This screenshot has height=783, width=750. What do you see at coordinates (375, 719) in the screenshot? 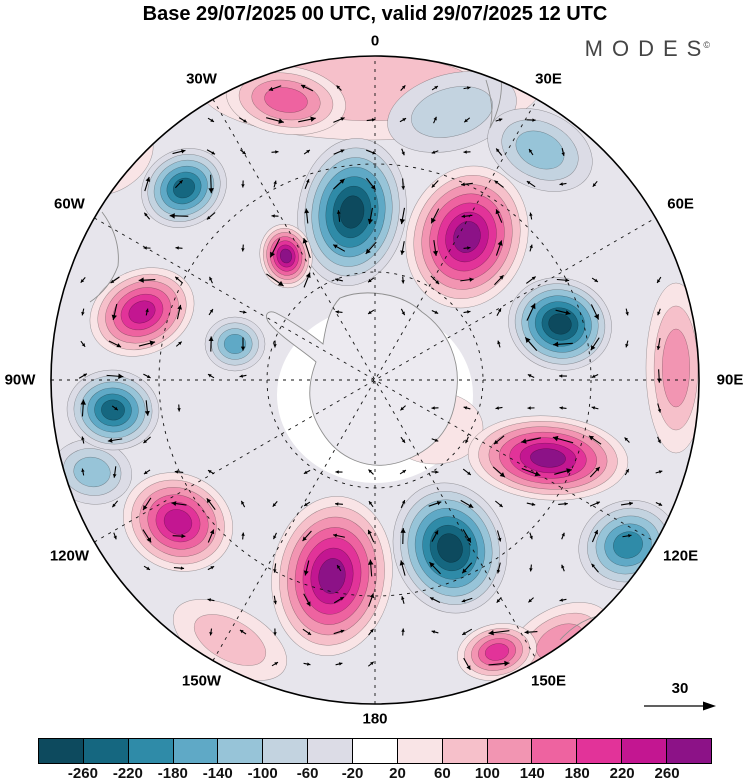
I see `lon-label-180: 180` at bounding box center [375, 719].